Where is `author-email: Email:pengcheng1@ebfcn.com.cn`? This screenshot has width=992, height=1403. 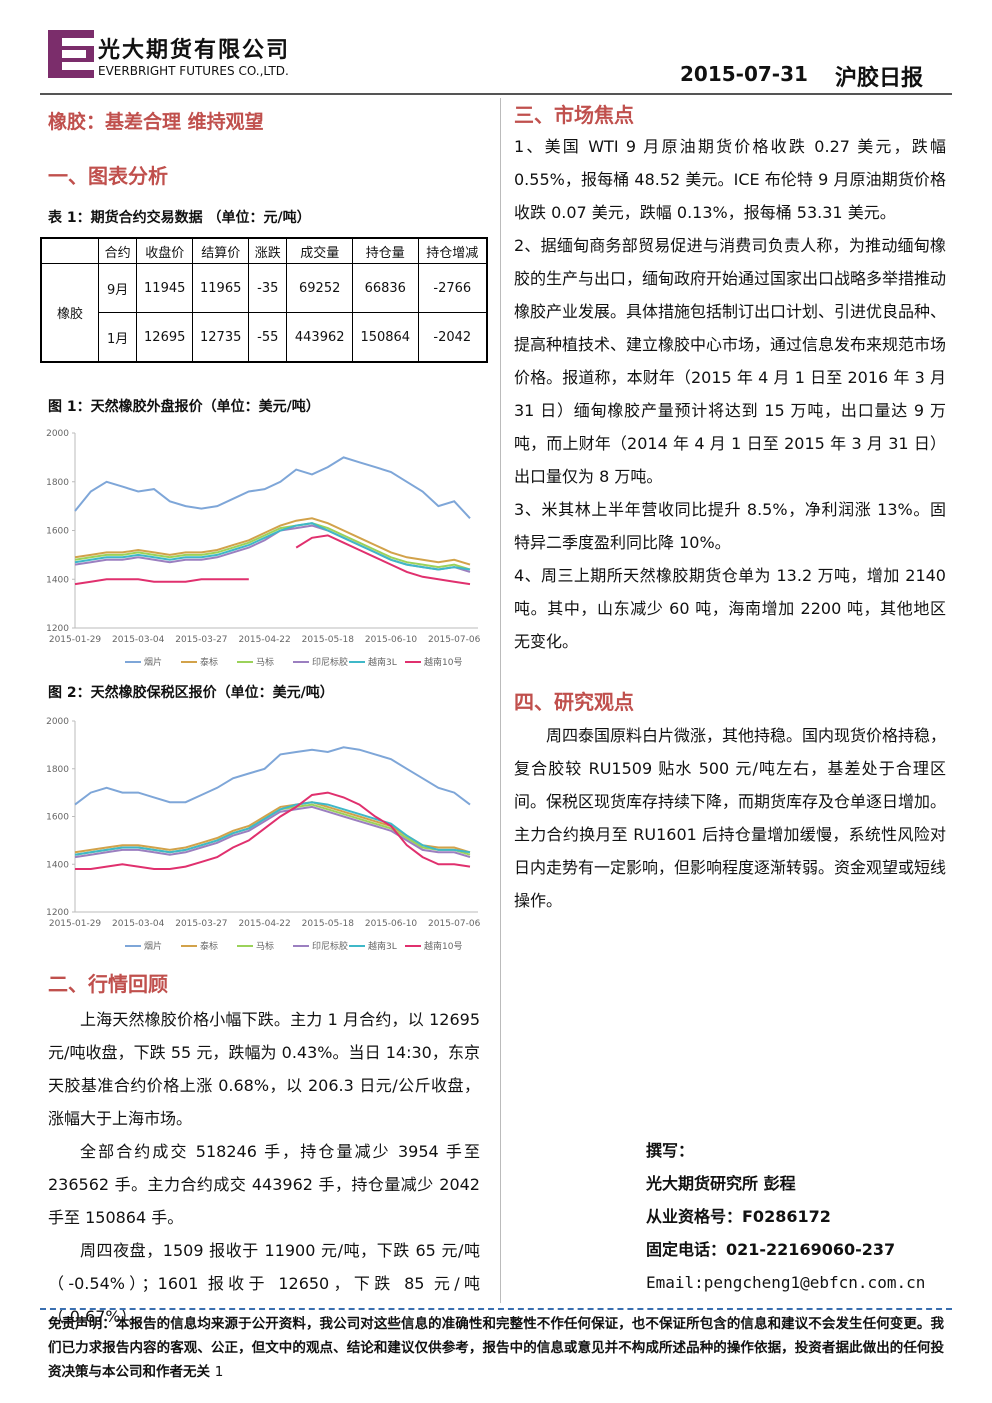
author-email: Email:pengcheng1@ebfcn.com.cn is located at coordinates (786, 1282).